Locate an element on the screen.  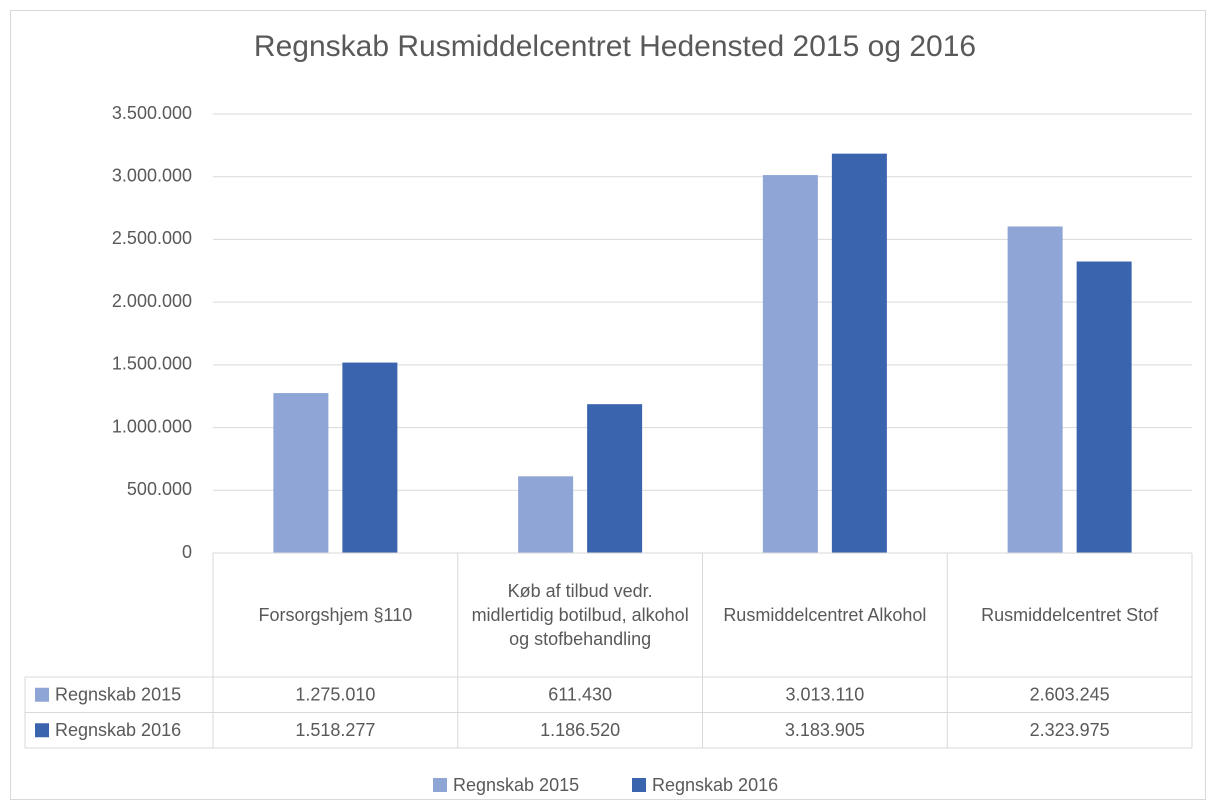
legend-label: Regnskab 2016 is located at coordinates (715, 785).